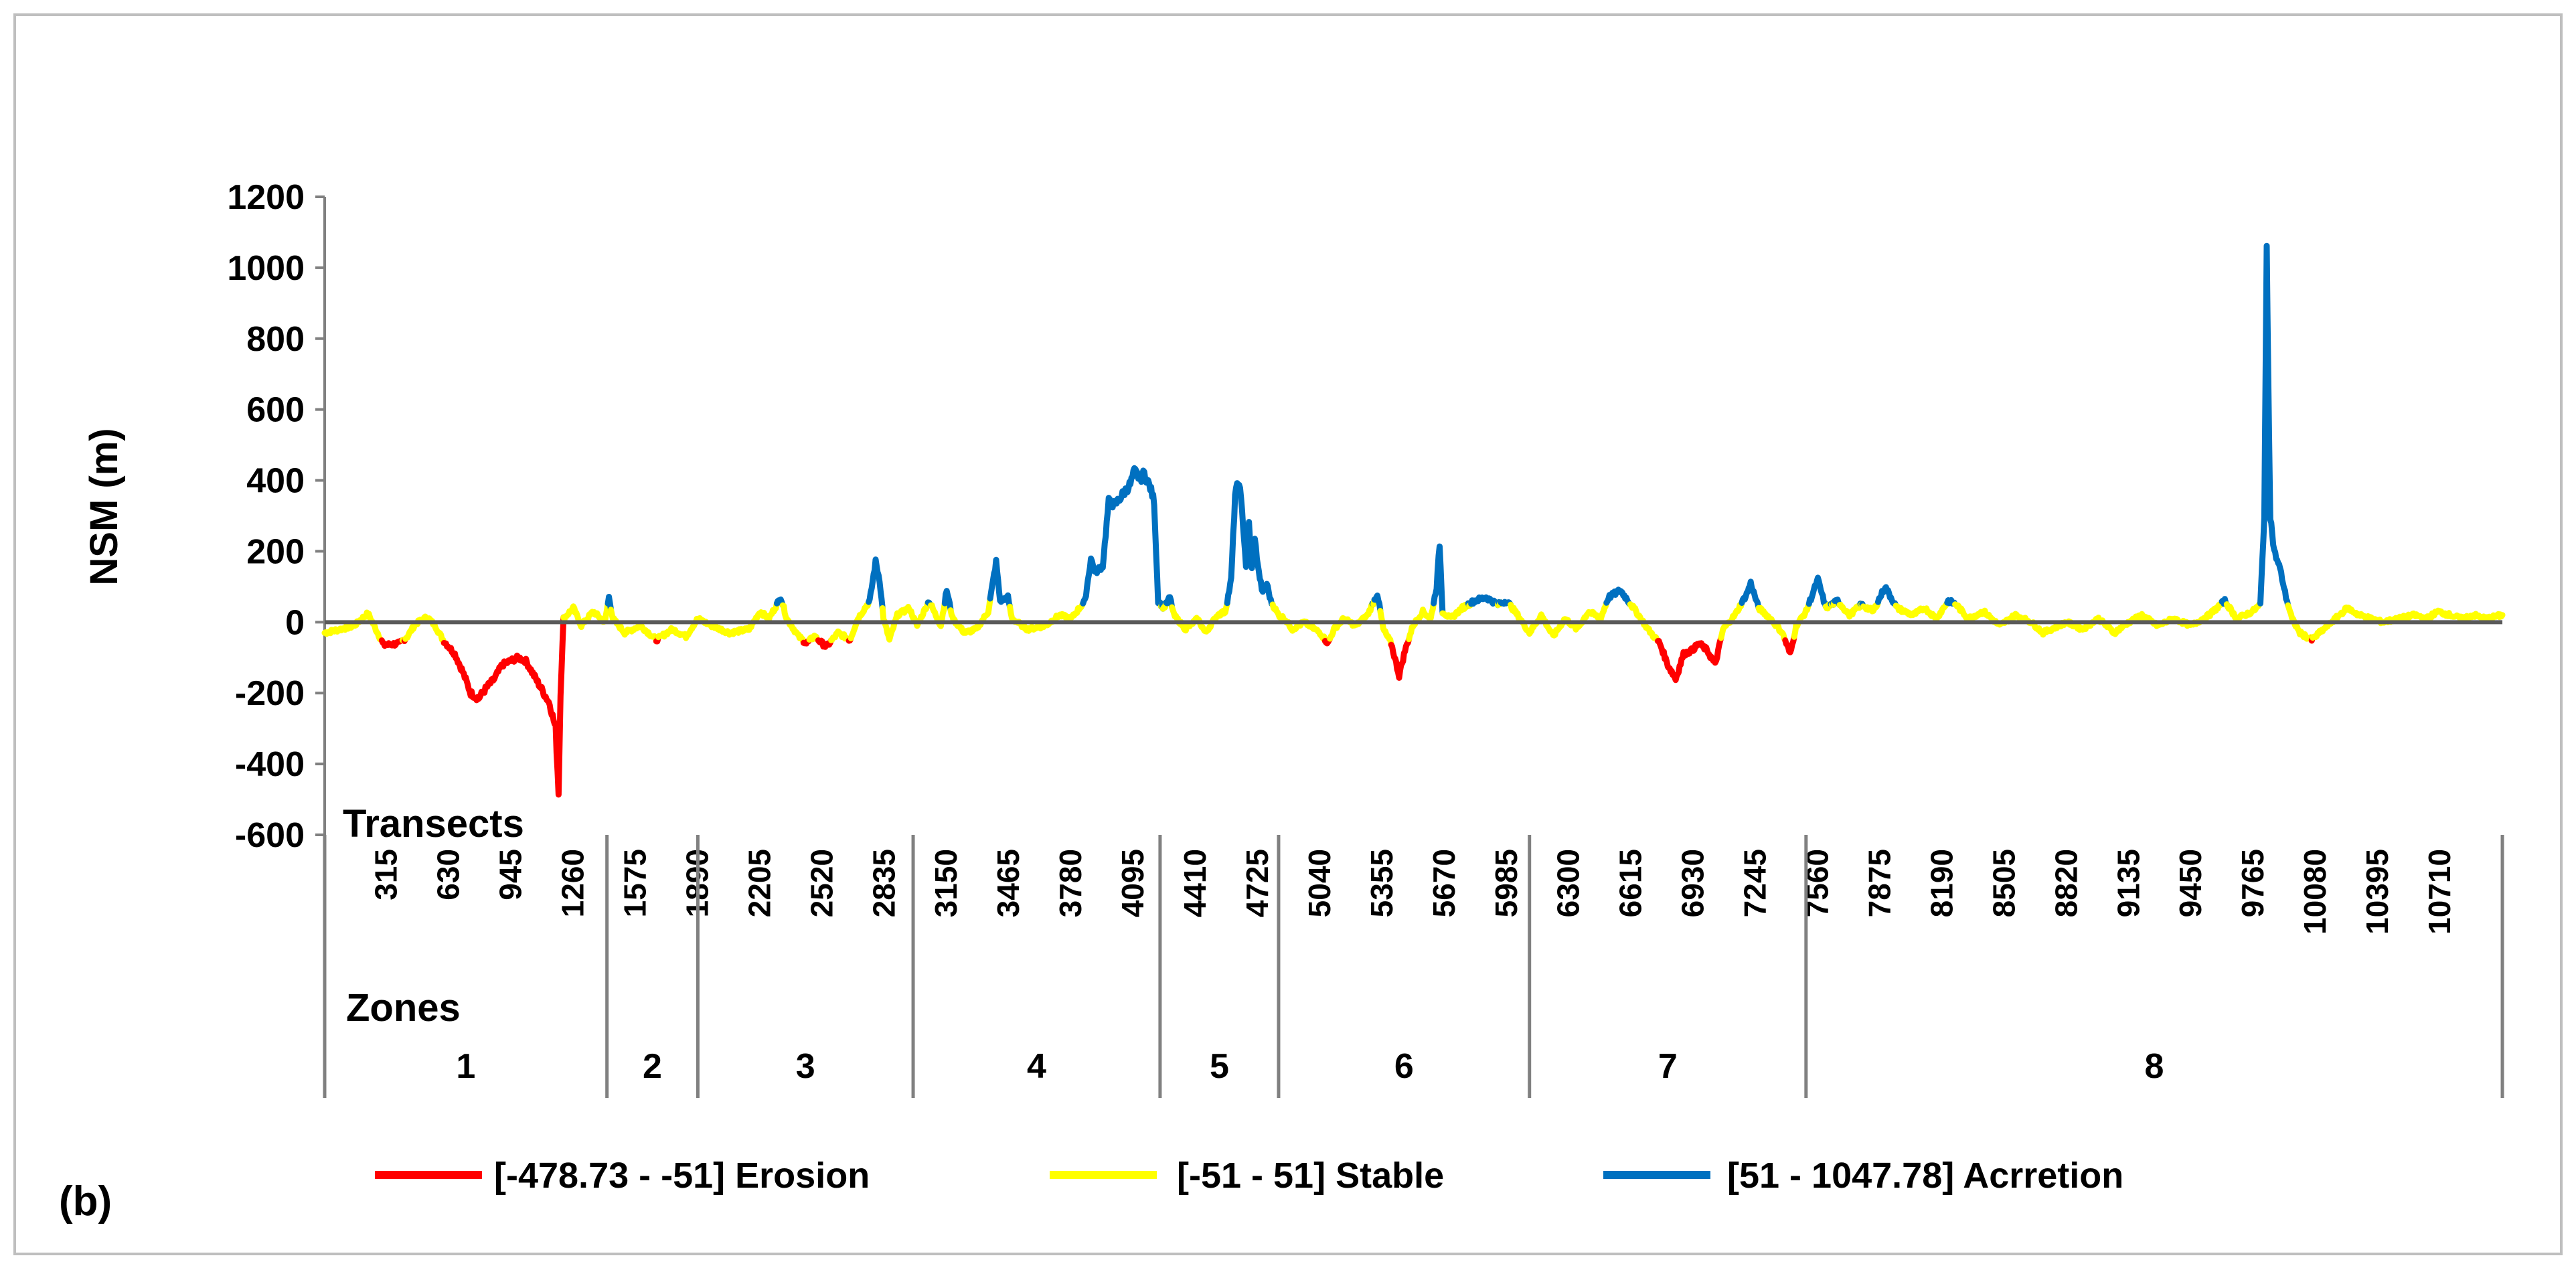 The width and height of the screenshot is (2576, 1270). What do you see at coordinates (1880, 883) in the screenshot?
I see `x-tick-label: 7875` at bounding box center [1880, 883].